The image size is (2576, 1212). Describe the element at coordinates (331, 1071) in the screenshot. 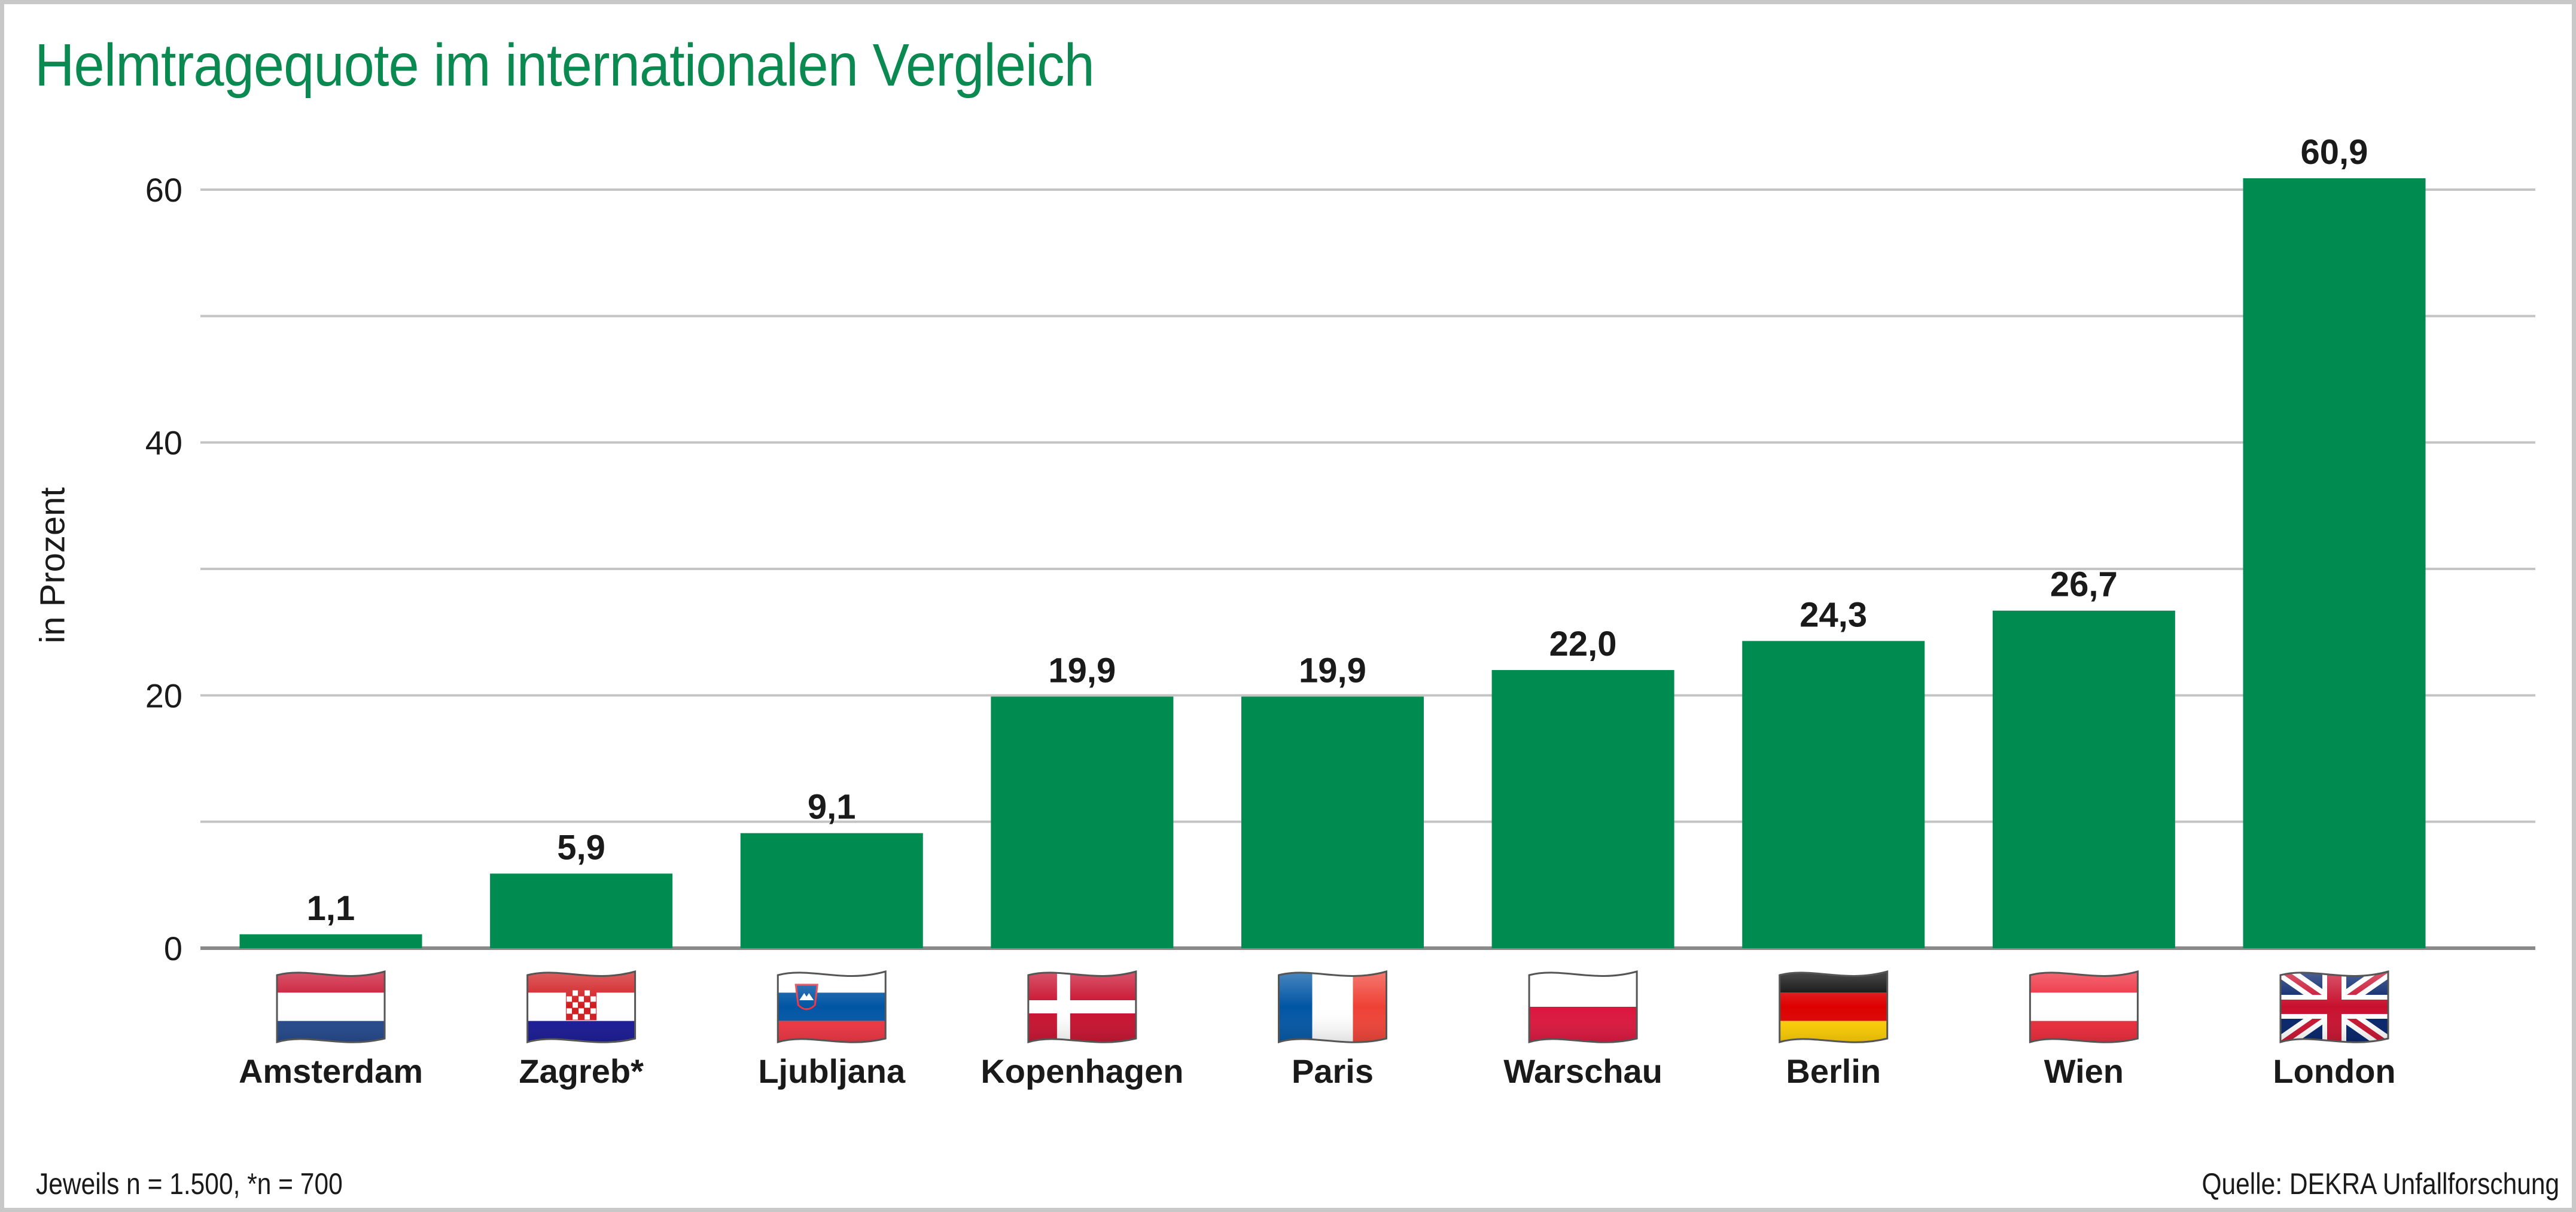

I see `x-tick-label: Amsterdam` at that location.